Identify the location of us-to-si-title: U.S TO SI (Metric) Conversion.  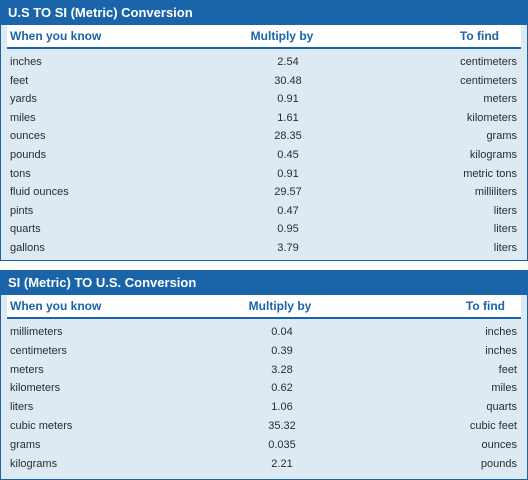
(264, 13).